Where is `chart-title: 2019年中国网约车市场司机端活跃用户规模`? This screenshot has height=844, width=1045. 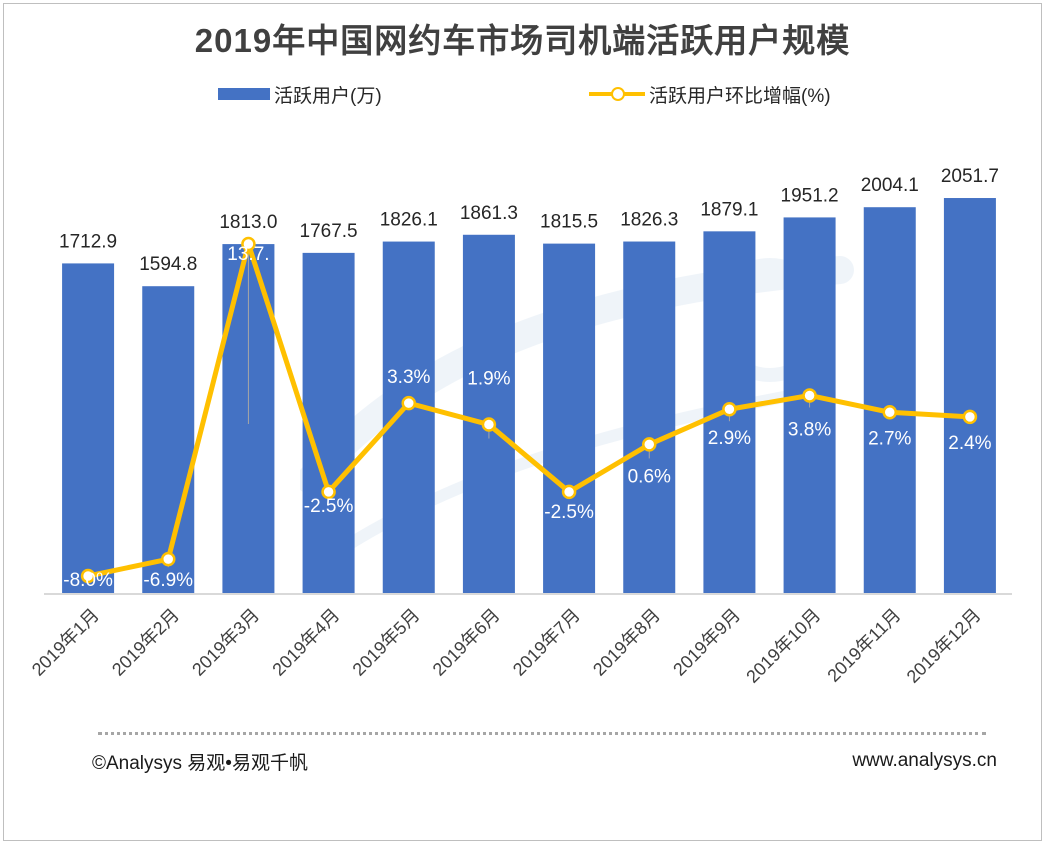 chart-title: 2019年中国网约车市场司机端活跃用户规模 is located at coordinates (522, 40).